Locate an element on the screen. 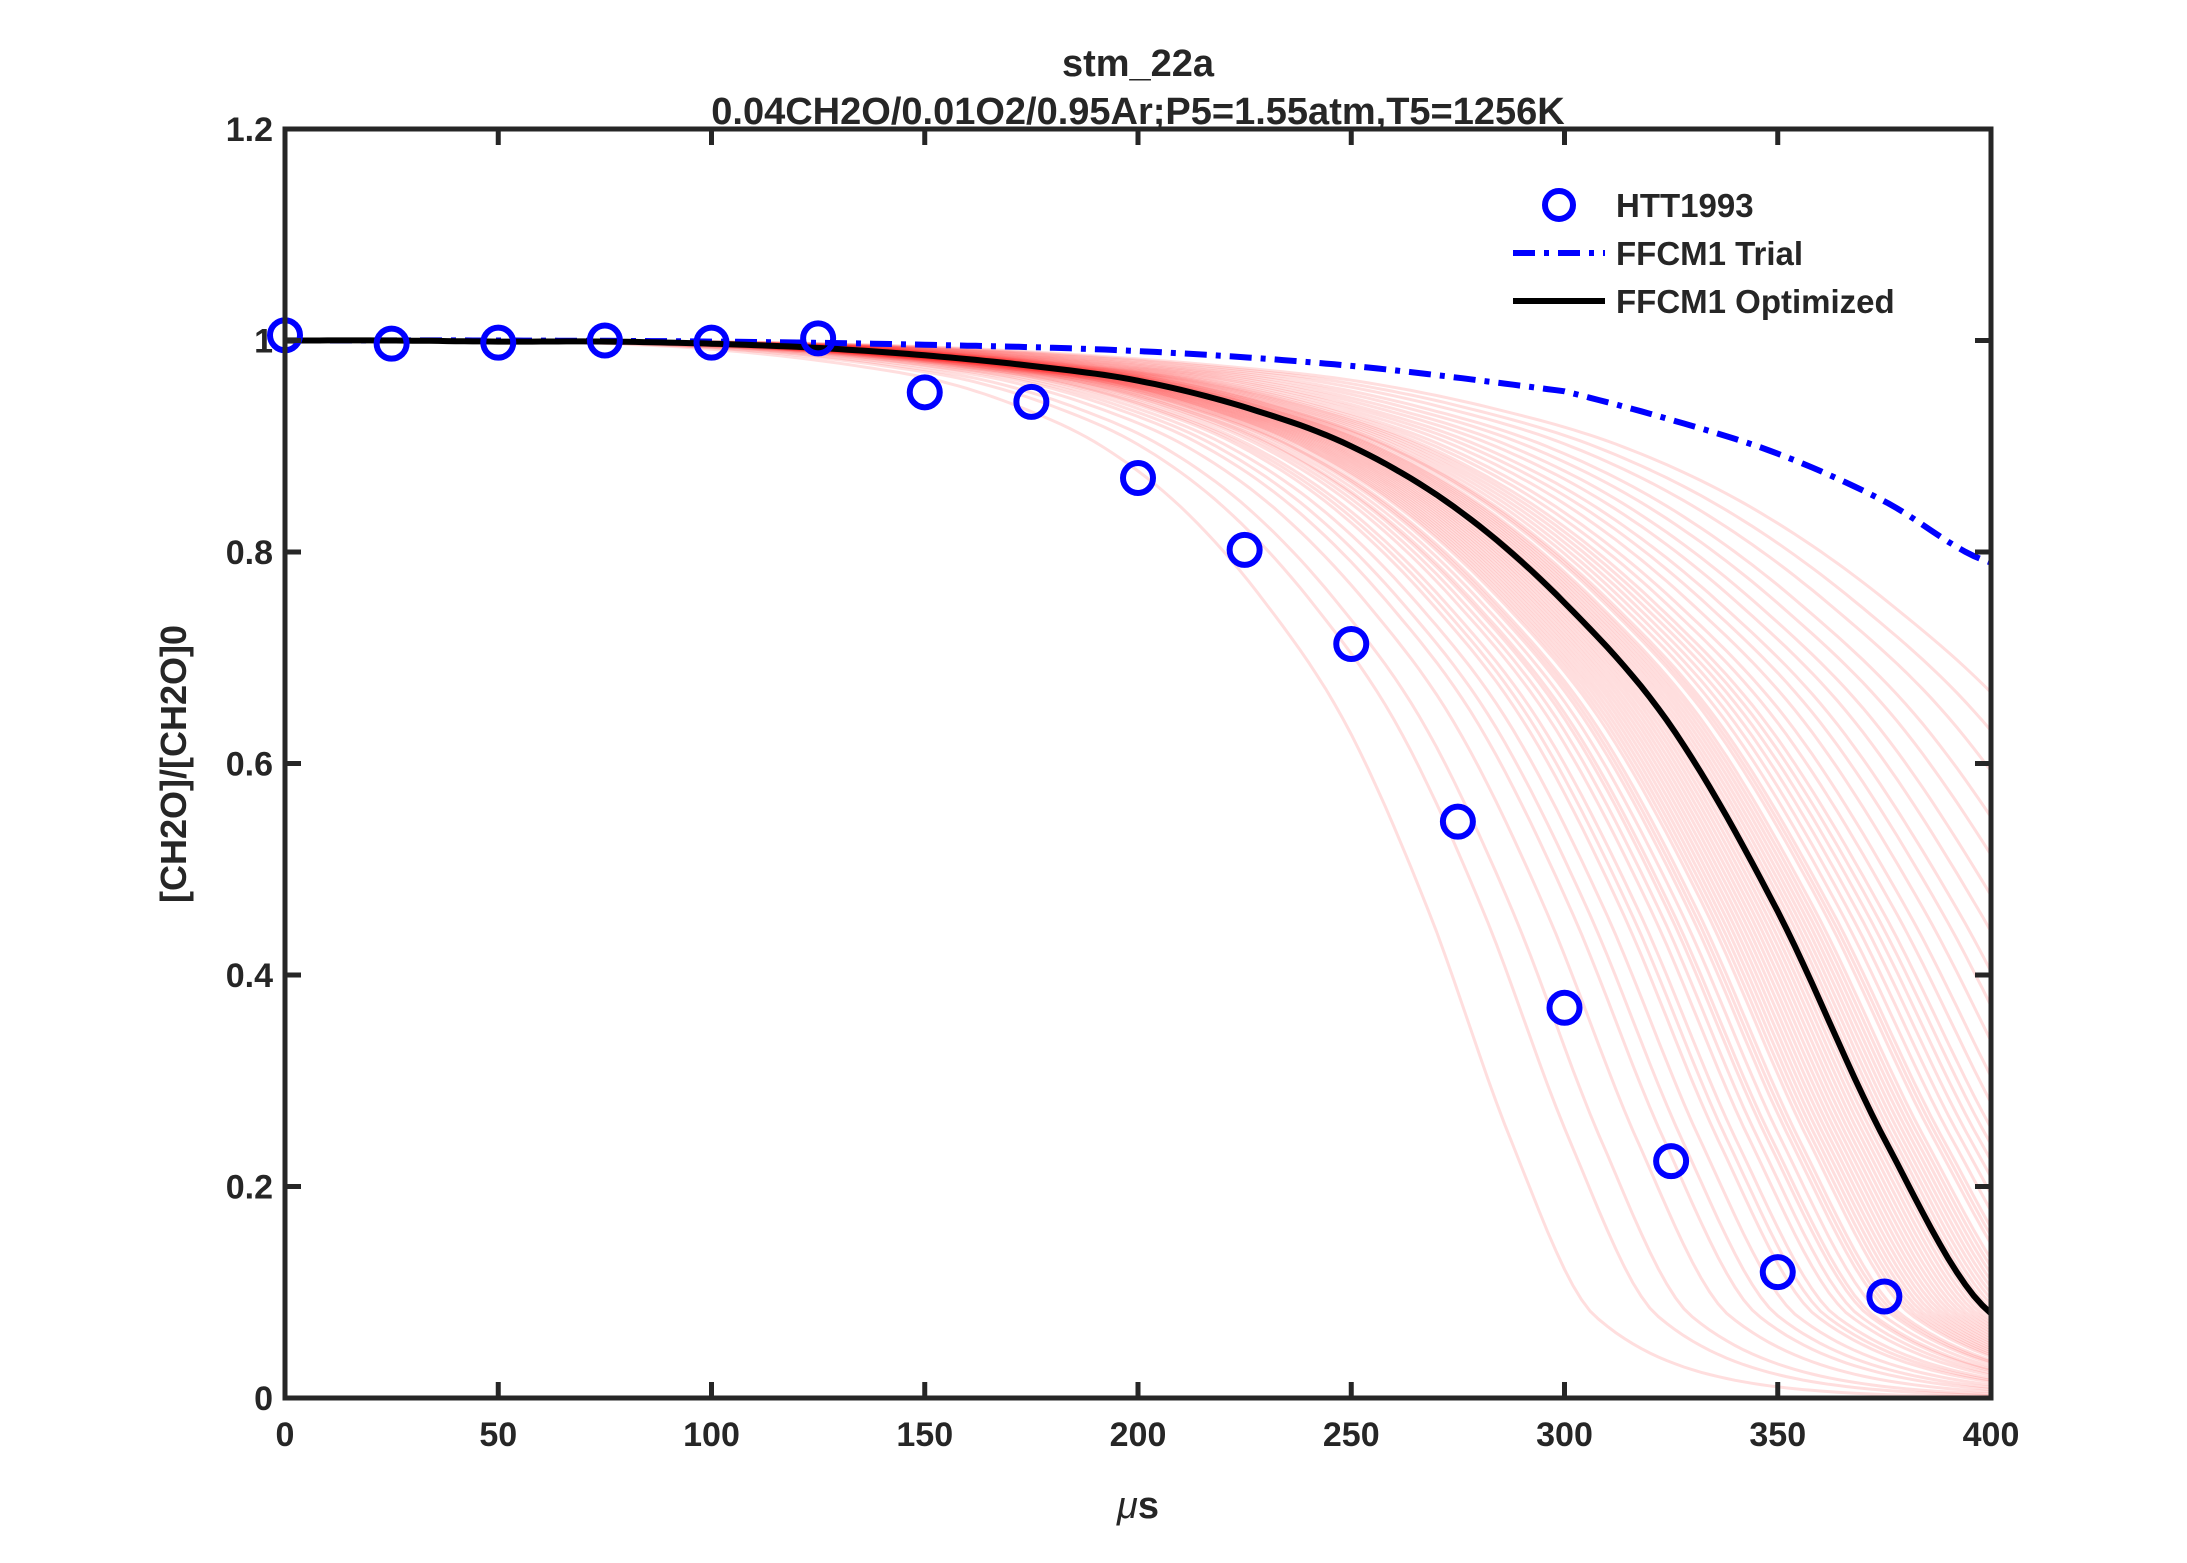 This screenshot has width=2187, height=1563. x-tick-label: 0 is located at coordinates (285, 1435).